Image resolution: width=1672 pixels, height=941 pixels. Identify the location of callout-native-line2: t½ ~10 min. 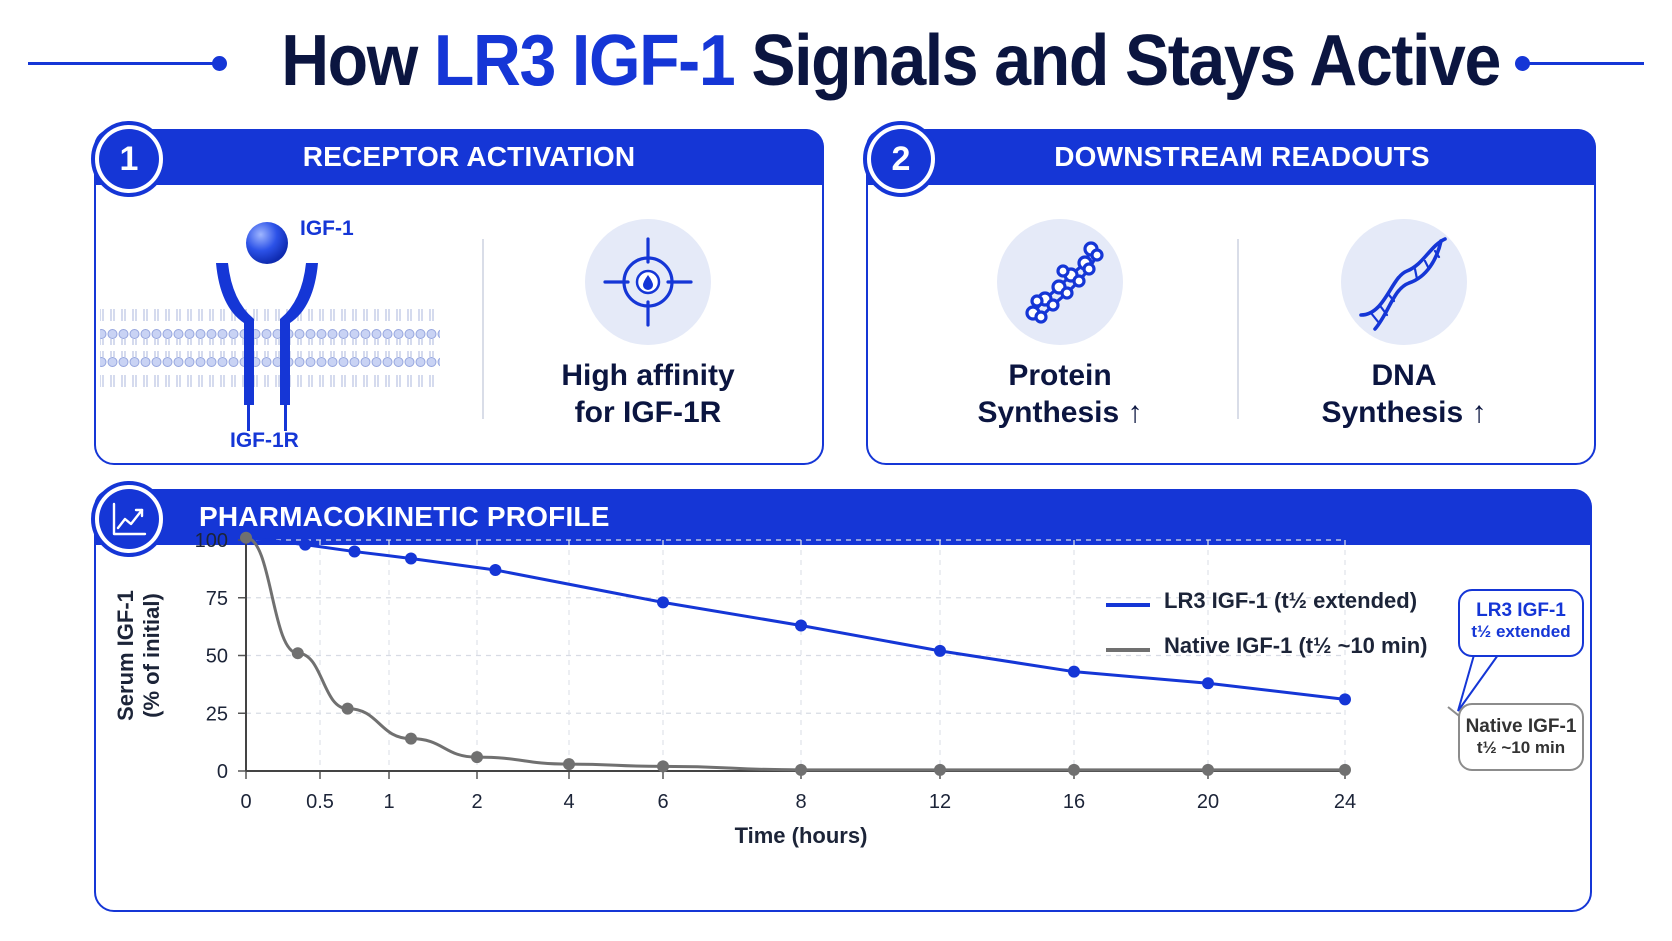
(1521, 747).